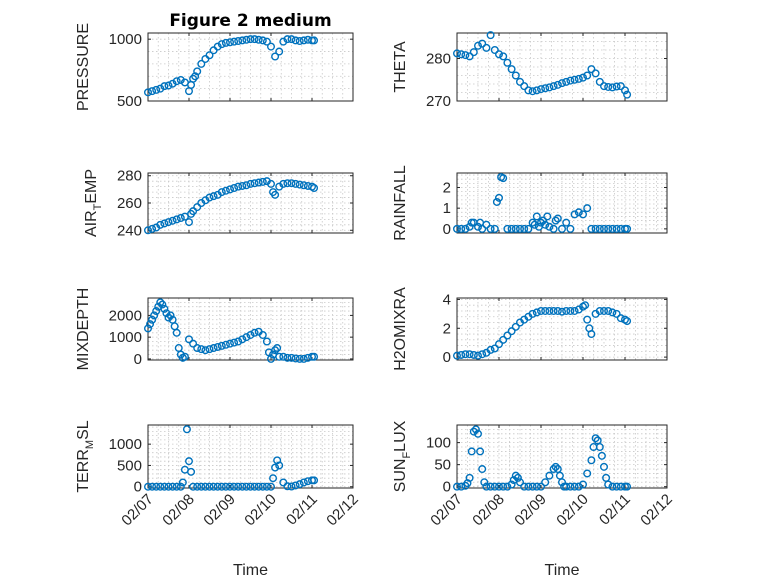 The image size is (778, 583). Describe the element at coordinates (615, 510) in the screenshot. I see `x-tick-label: 02/11` at that location.